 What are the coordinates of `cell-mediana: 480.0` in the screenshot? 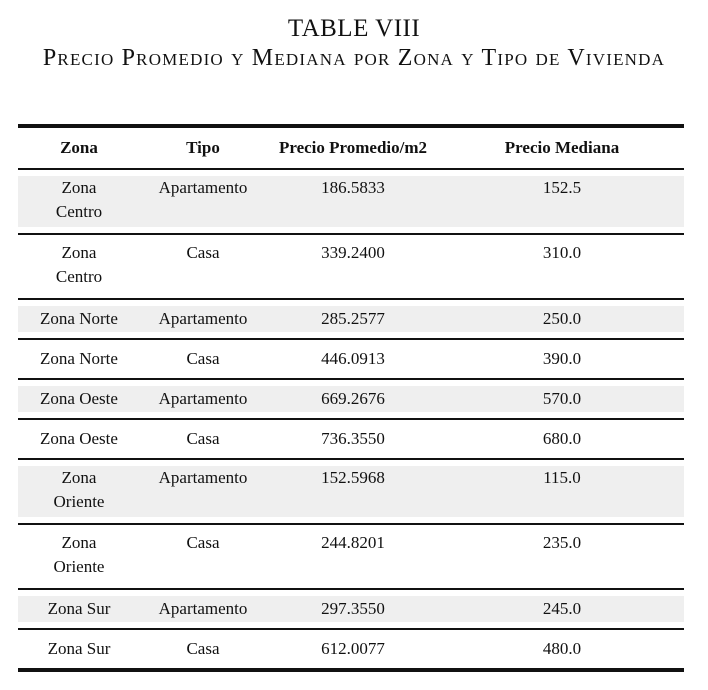 It's located at (562, 648).